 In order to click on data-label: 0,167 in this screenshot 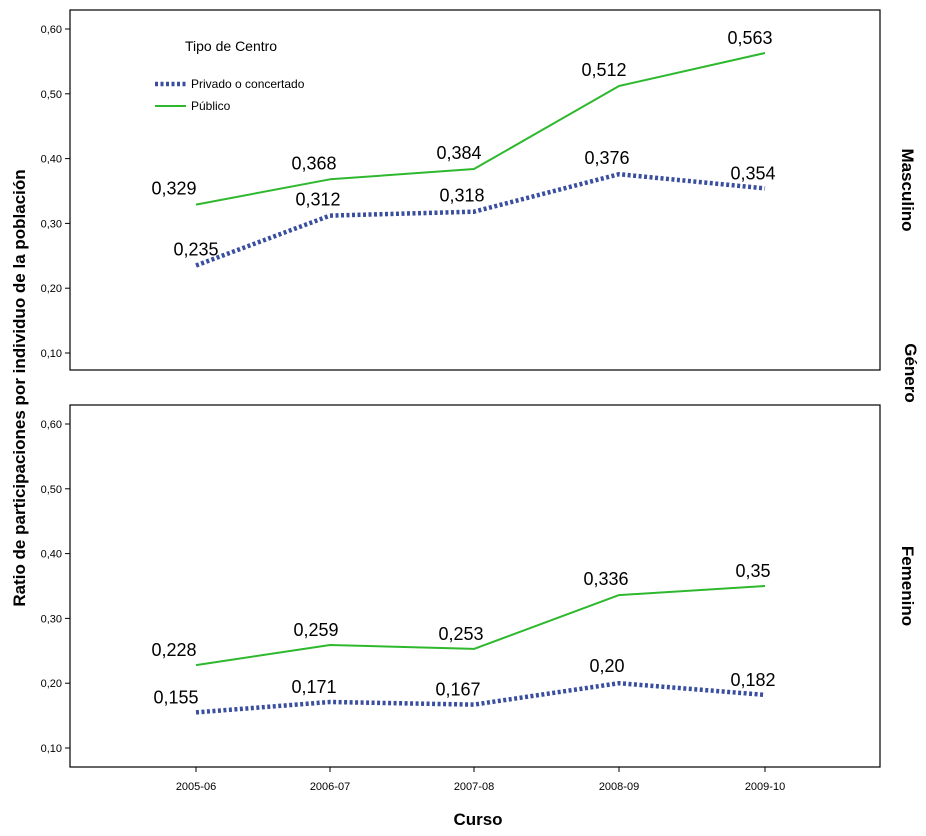, I will do `click(457, 690)`.